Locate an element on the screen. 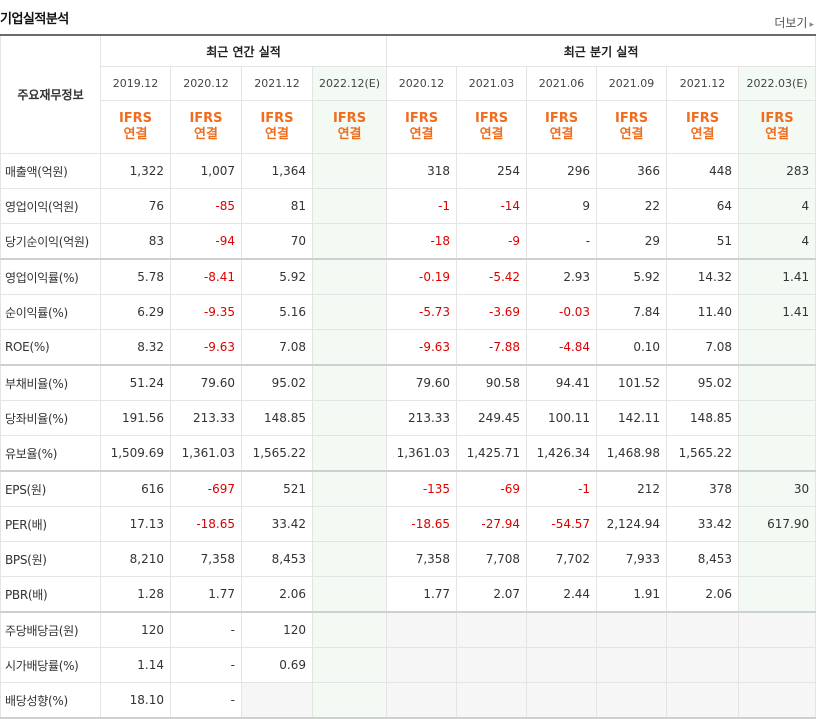 This screenshot has height=719, width=836. table-cell: 0.69 is located at coordinates (277, 665).